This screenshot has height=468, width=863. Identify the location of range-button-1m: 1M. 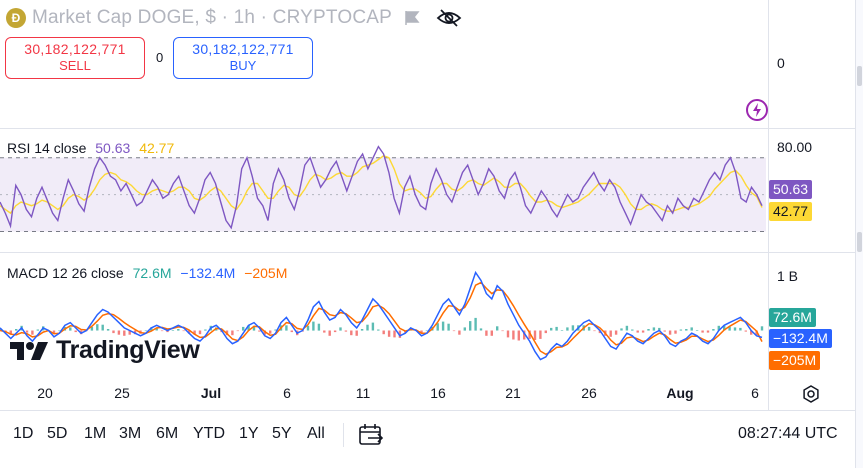
(95, 433).